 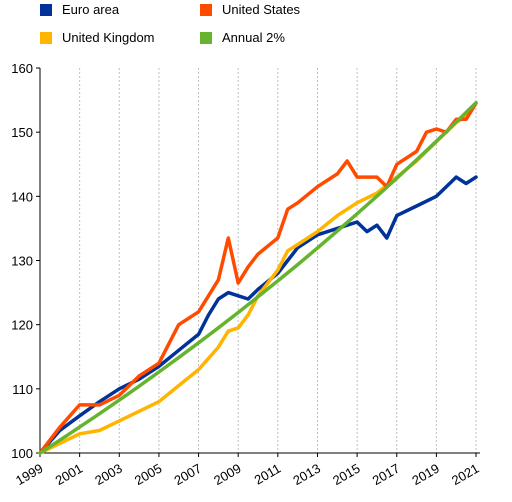 What do you see at coordinates (268, 474) in the screenshot?
I see `x-tick-label: 2011` at bounding box center [268, 474].